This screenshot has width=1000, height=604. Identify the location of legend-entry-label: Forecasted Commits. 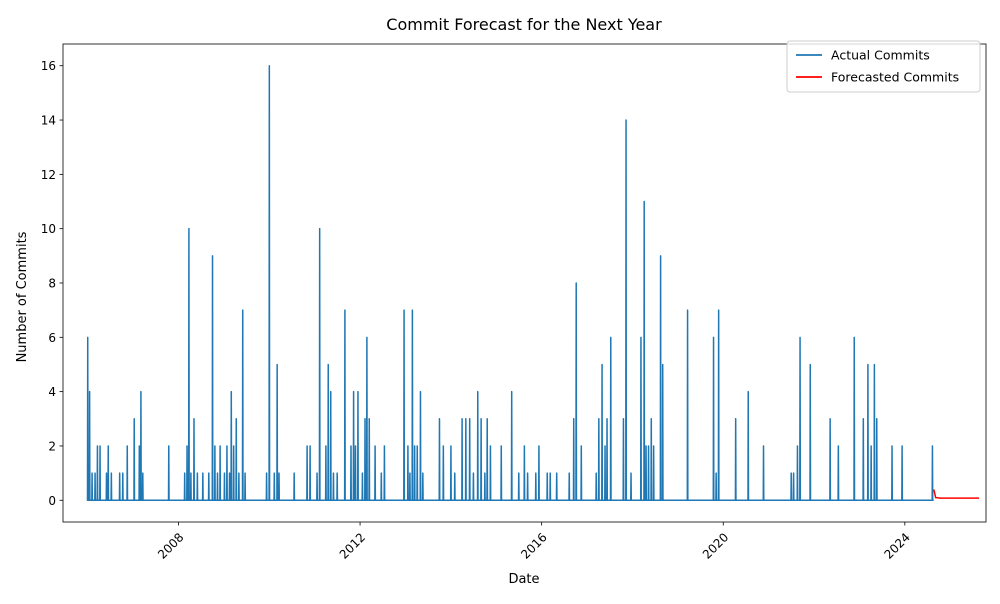
(895, 77).